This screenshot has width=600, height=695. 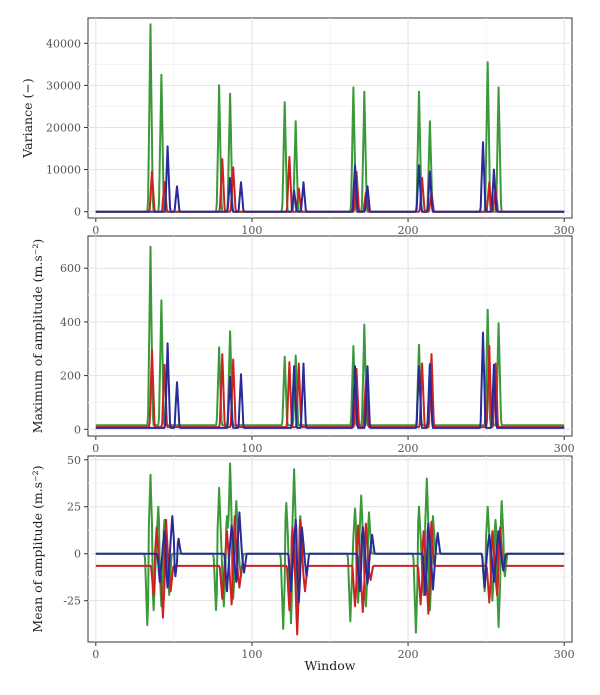 I want to click on y-tick-label: 400, so click(x=70, y=322).